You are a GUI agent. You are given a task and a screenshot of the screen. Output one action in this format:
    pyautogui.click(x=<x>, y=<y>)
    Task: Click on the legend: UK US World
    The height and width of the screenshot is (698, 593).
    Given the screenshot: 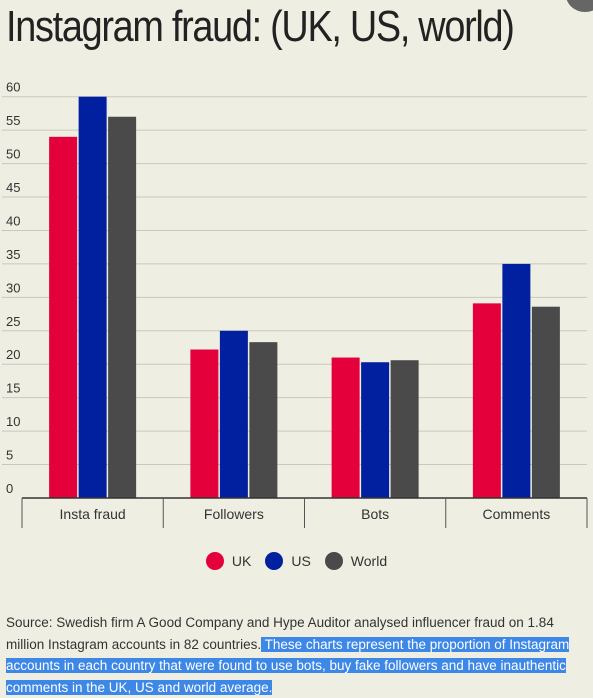 What is the action you would take?
    pyautogui.click(x=296, y=561)
    